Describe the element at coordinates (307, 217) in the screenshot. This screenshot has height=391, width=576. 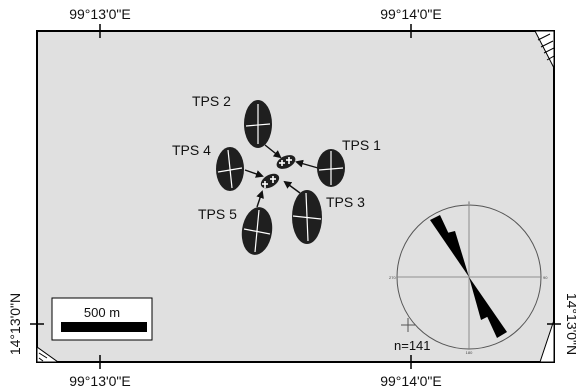
I see `tps-3-ellipse` at that location.